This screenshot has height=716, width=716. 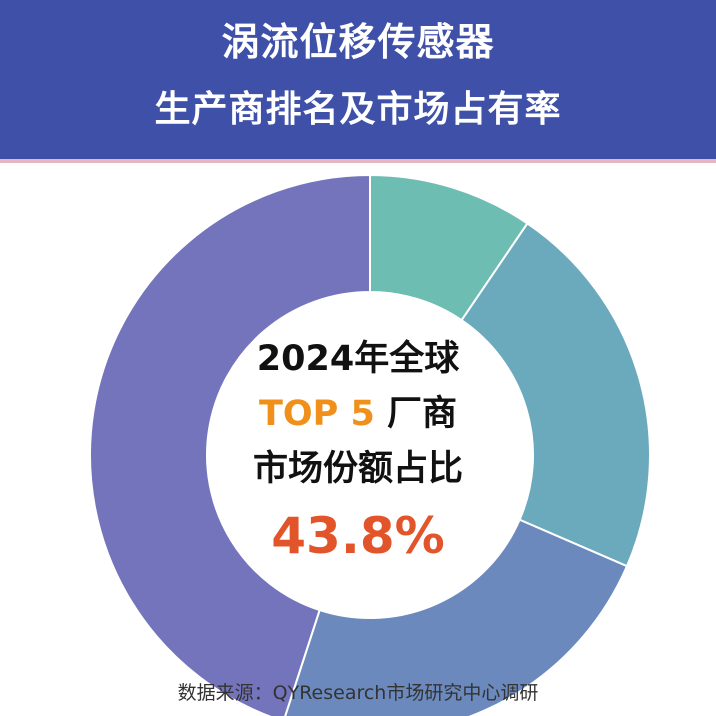 I want to click on center-label-top5: TOP 5 厂商, so click(x=358, y=414).